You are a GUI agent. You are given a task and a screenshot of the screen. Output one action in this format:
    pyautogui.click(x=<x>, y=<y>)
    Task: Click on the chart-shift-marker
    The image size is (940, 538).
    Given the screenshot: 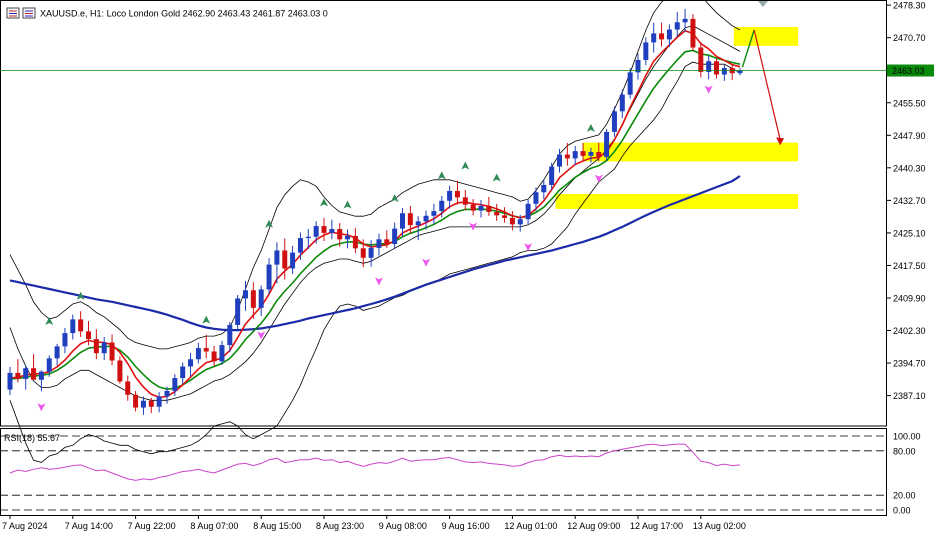 What is the action you would take?
    pyautogui.click(x=763, y=4)
    